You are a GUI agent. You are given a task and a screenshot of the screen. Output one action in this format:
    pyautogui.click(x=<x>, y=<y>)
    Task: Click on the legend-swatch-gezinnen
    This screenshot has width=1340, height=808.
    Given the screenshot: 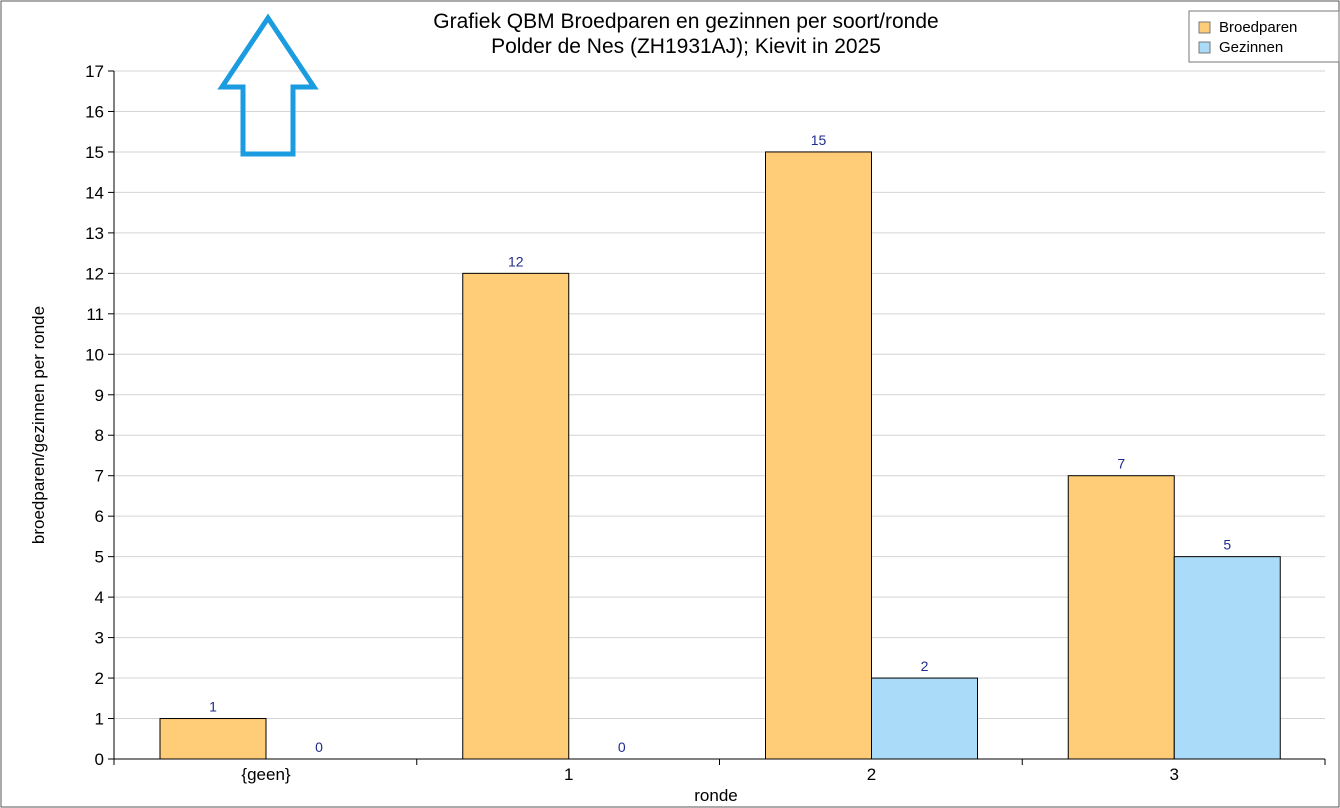 What is the action you would take?
    pyautogui.click(x=1204, y=47)
    